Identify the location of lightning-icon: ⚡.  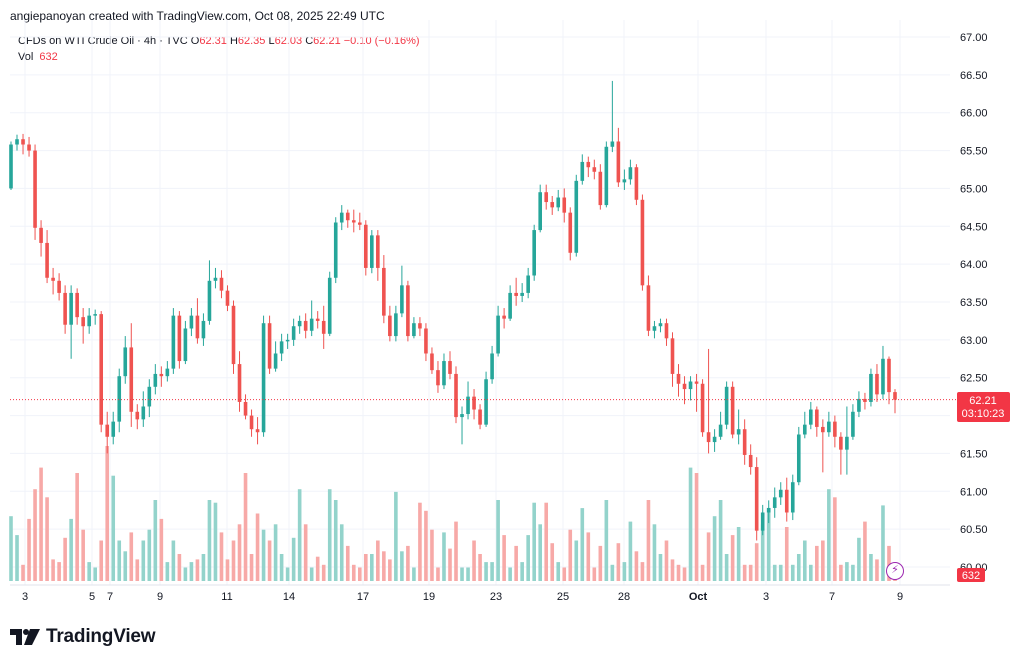
(895, 571).